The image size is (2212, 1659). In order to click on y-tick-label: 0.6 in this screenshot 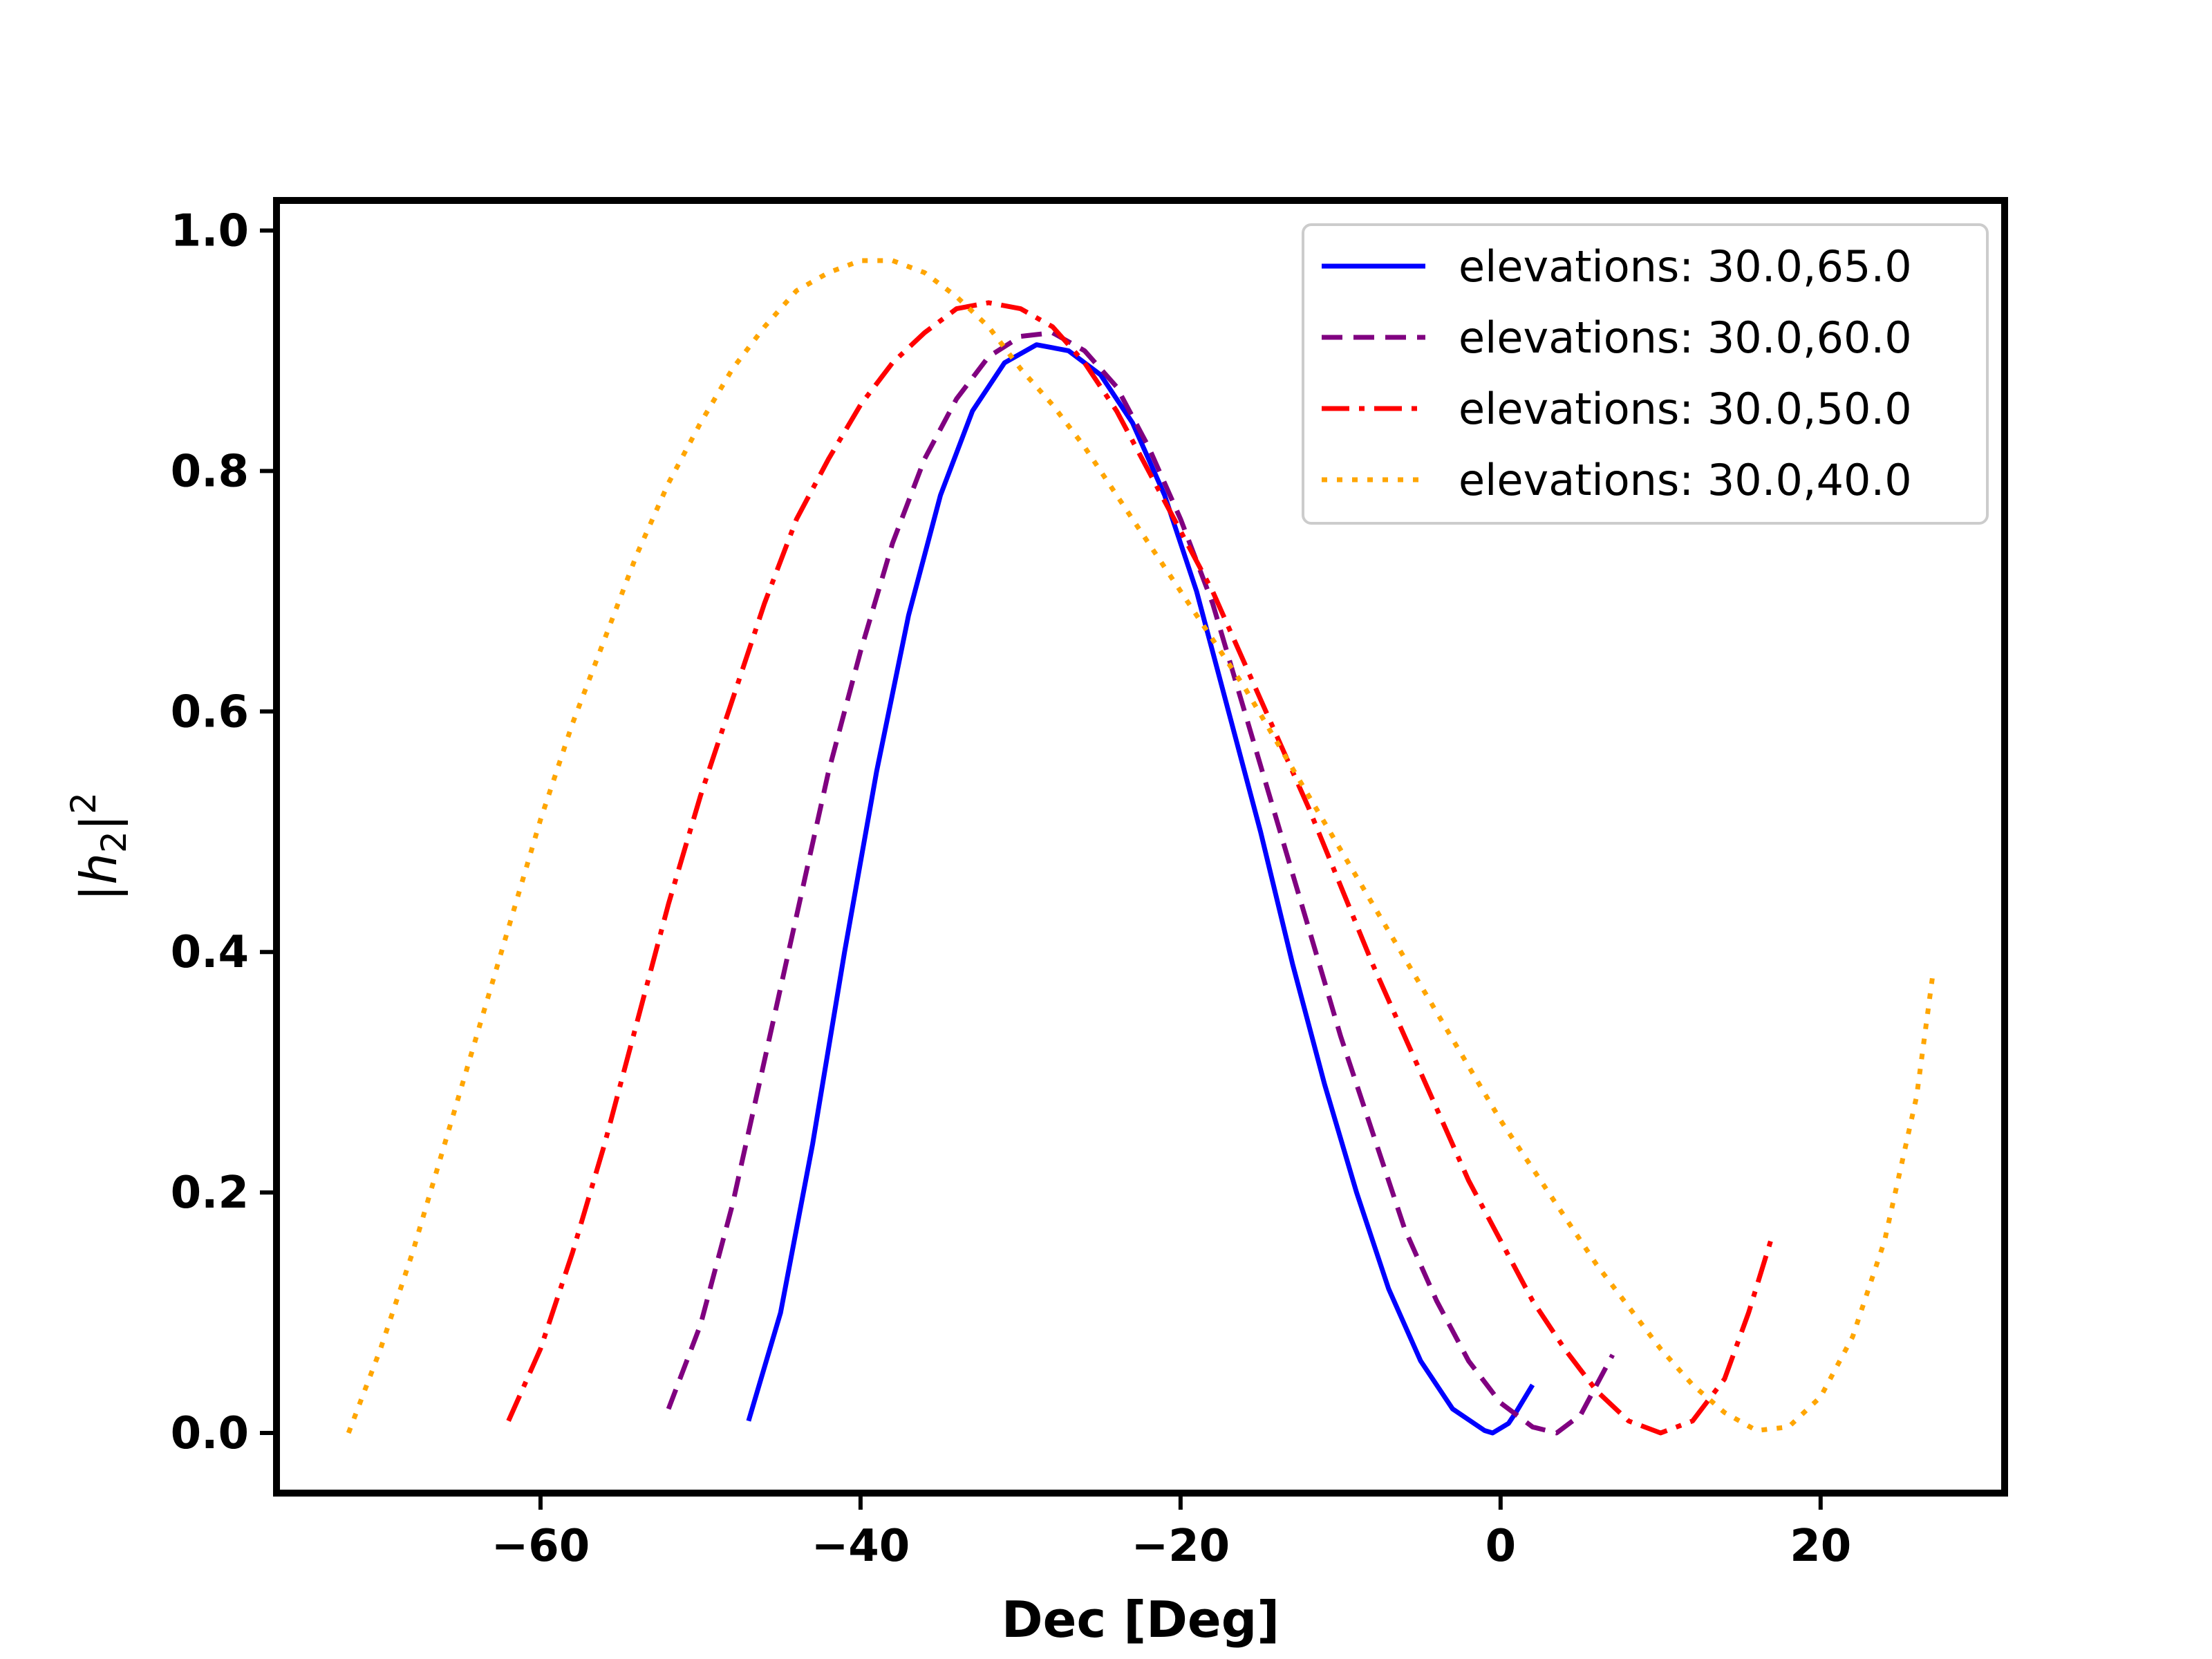, I will do `click(210, 712)`.